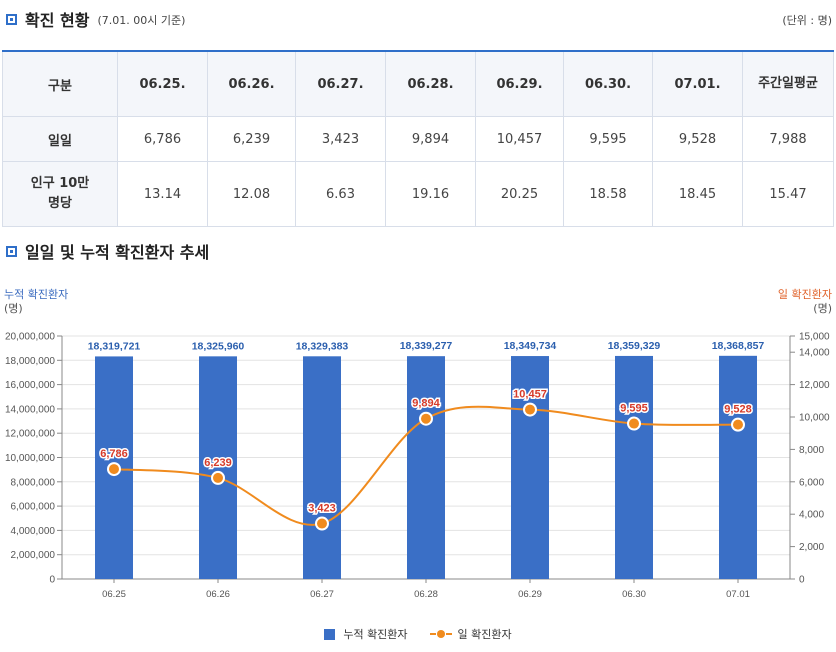  I want to click on right-tick-label: 12,000, so click(814, 385).